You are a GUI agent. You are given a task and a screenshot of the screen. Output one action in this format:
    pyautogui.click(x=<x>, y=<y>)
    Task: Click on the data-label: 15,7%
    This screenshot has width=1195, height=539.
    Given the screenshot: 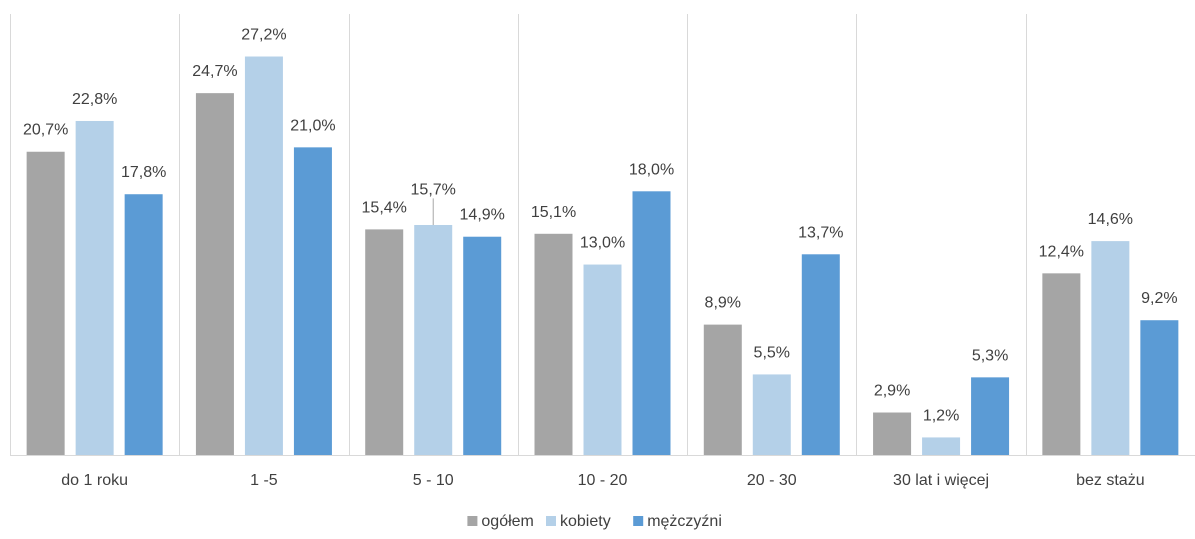 What is the action you would take?
    pyautogui.click(x=433, y=189)
    